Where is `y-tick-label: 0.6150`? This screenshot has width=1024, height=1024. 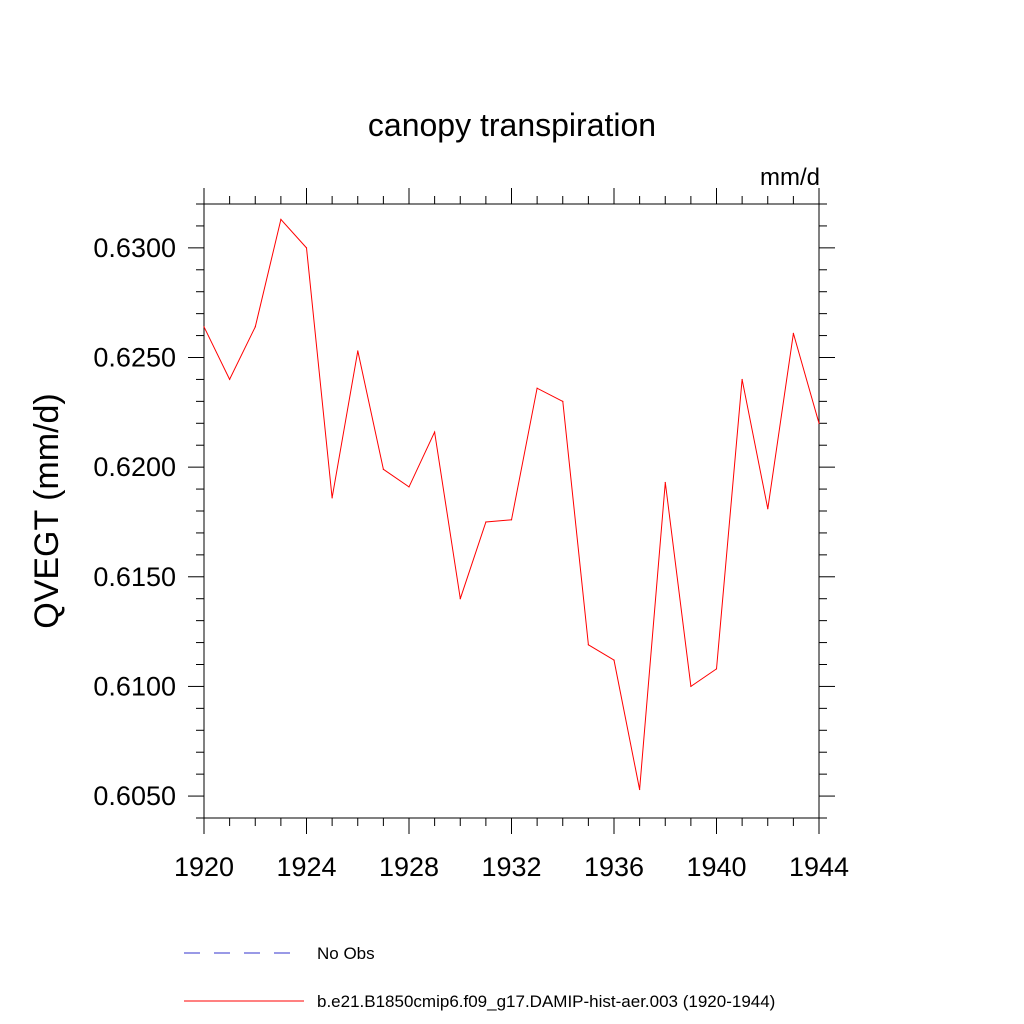 y-tick-label: 0.6150 is located at coordinates (134, 577).